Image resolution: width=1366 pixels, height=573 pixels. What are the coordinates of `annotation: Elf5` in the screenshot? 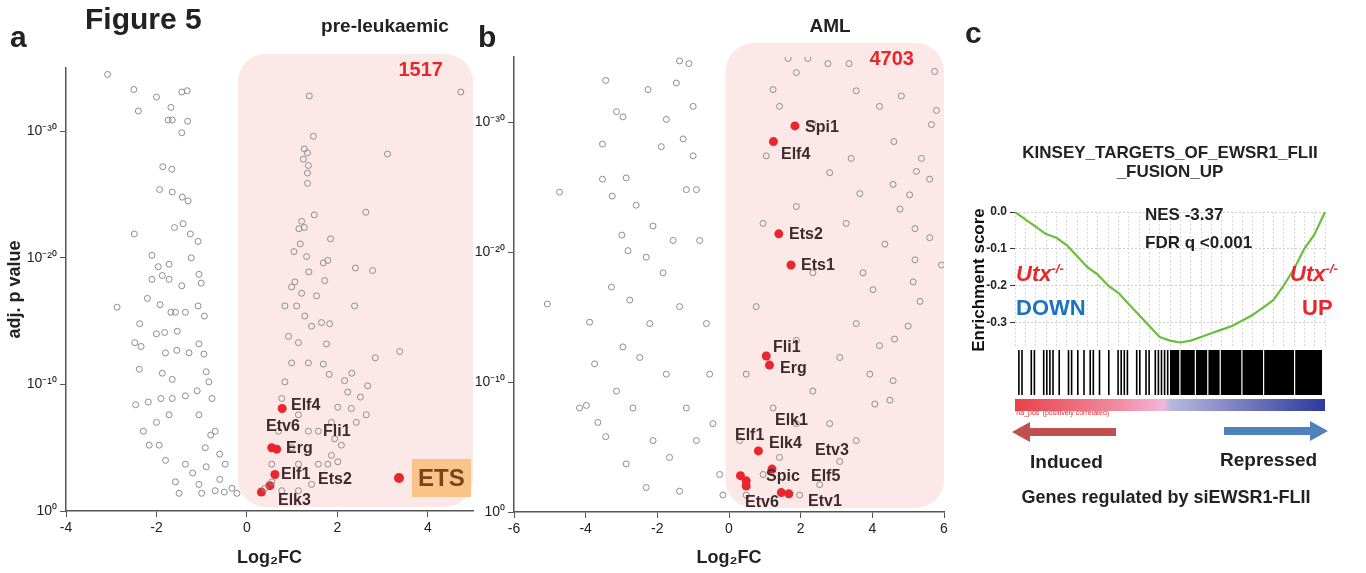 It's located at (826, 476).